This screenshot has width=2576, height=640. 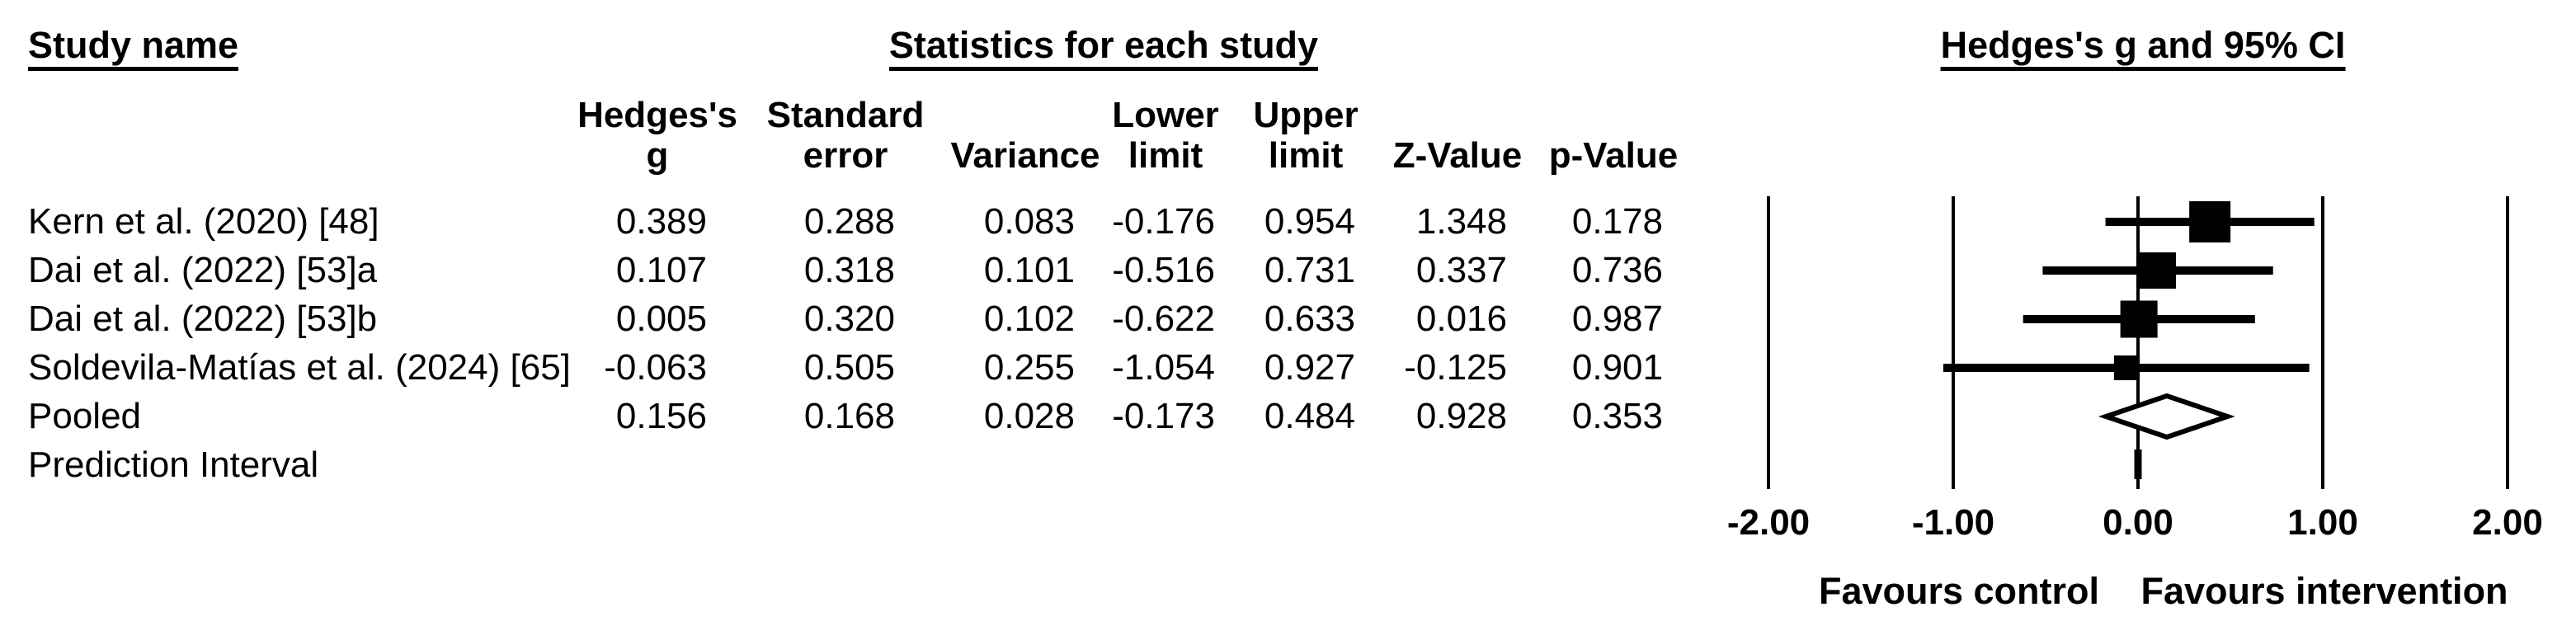 I want to click on pooled-diamond, so click(x=2166, y=416).